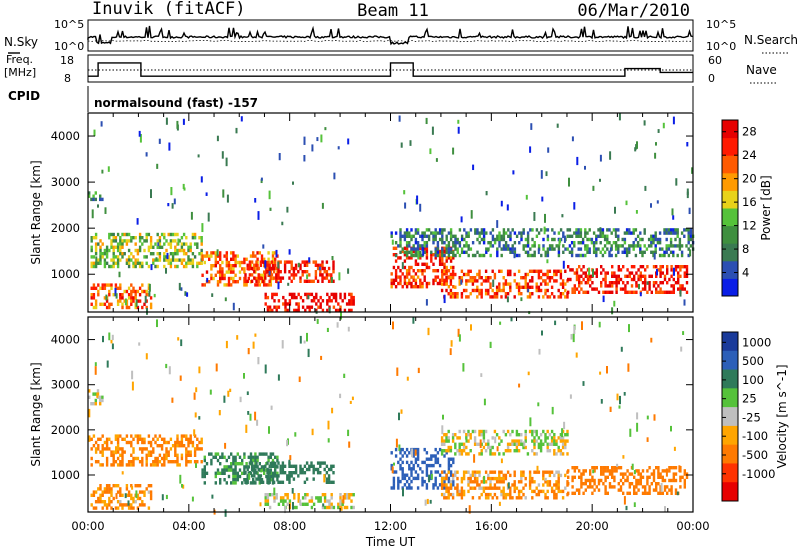 The width and height of the screenshot is (800, 554). I want to click on velocity-colorbar-label: -100, so click(755, 436).